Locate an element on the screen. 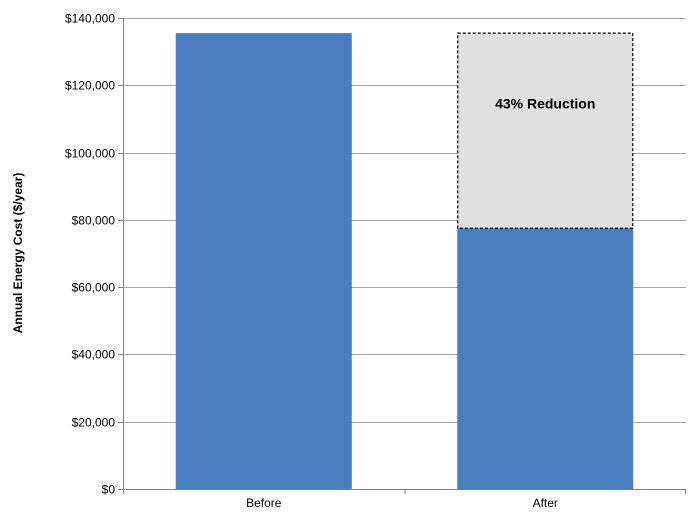 This screenshot has width=692, height=512. y-tick-label: $20,000 is located at coordinates (94, 423).